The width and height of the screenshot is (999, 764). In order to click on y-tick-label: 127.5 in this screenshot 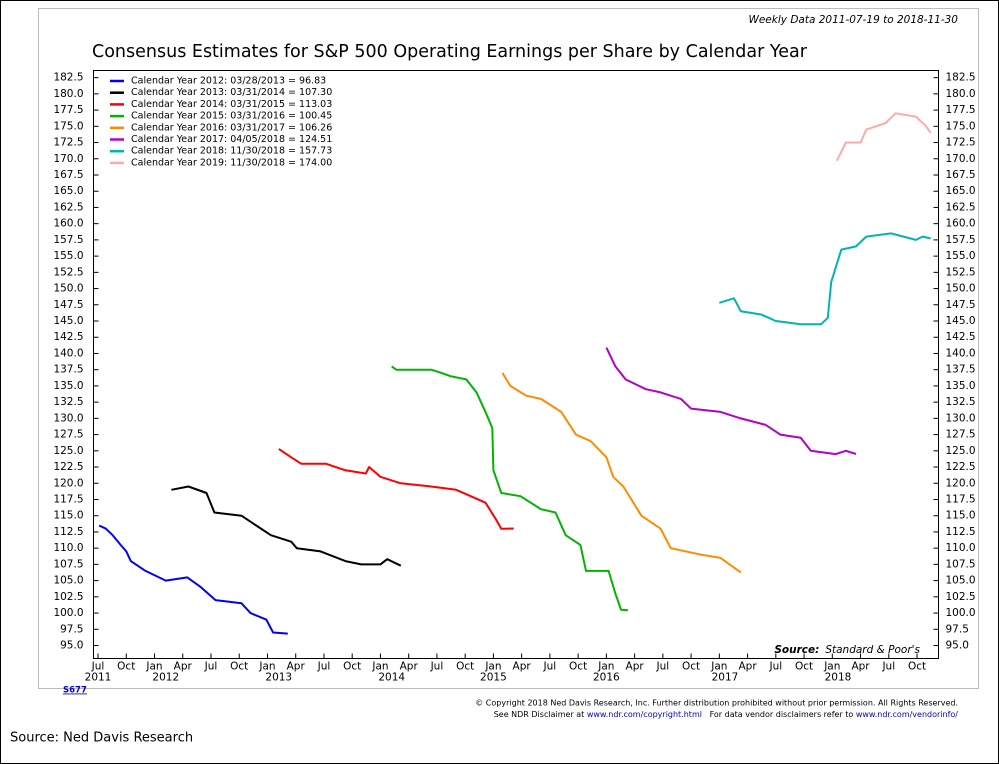, I will do `click(68, 435)`.